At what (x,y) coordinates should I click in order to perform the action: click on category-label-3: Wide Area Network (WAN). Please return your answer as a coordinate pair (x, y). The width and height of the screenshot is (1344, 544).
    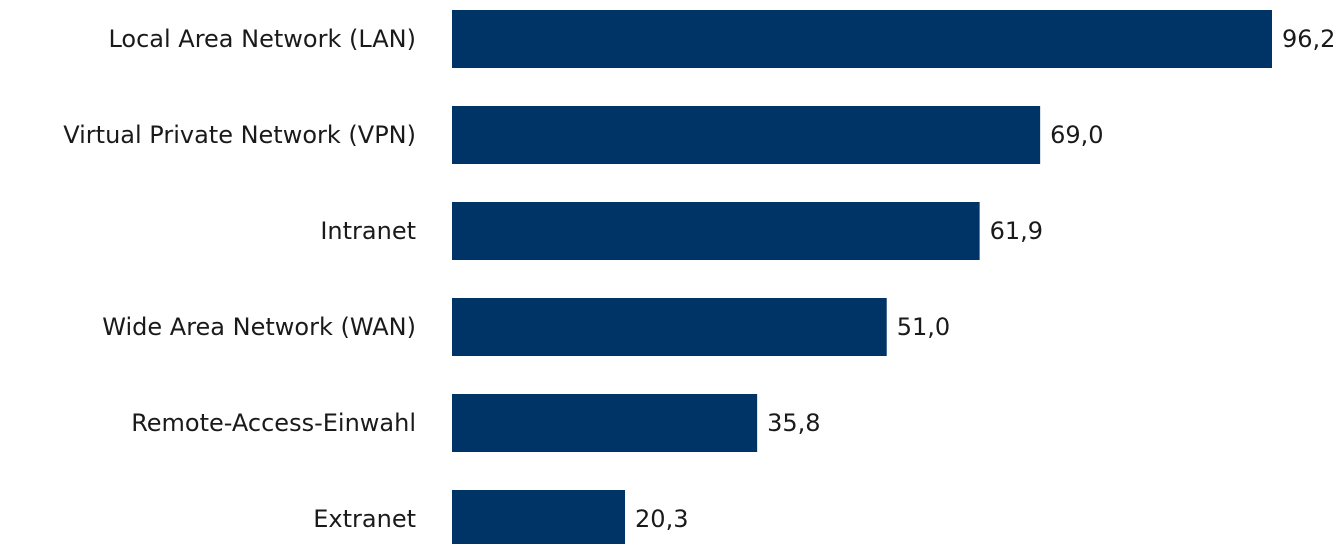
    Looking at the image, I should click on (259, 327).